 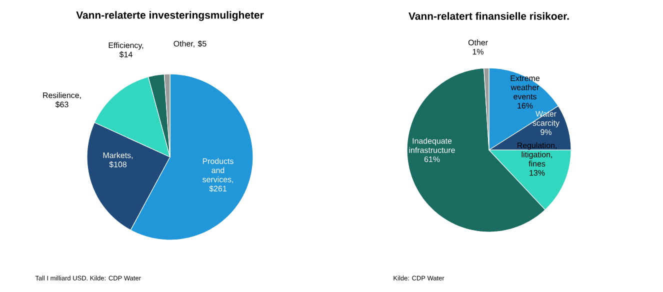 What do you see at coordinates (170, 16) in the screenshot?
I see `chart-title: Vann-relaterte investeringsmuligheter` at bounding box center [170, 16].